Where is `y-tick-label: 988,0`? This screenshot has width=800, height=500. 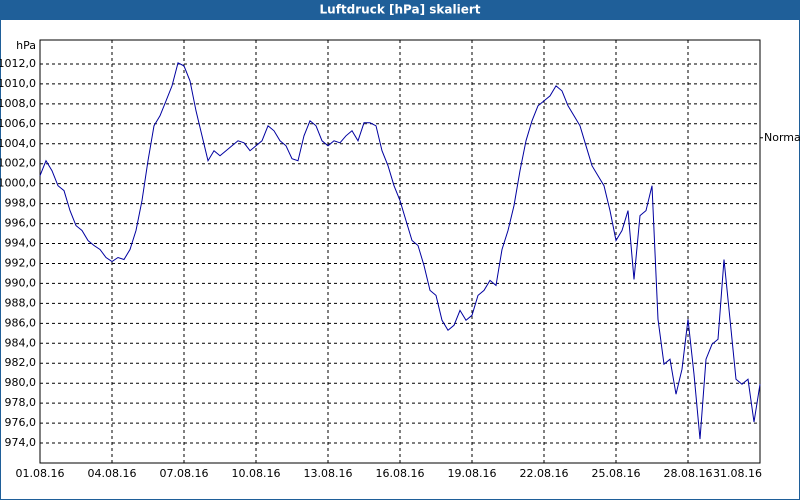 y-tick-label: 988,0 is located at coordinates (21, 302).